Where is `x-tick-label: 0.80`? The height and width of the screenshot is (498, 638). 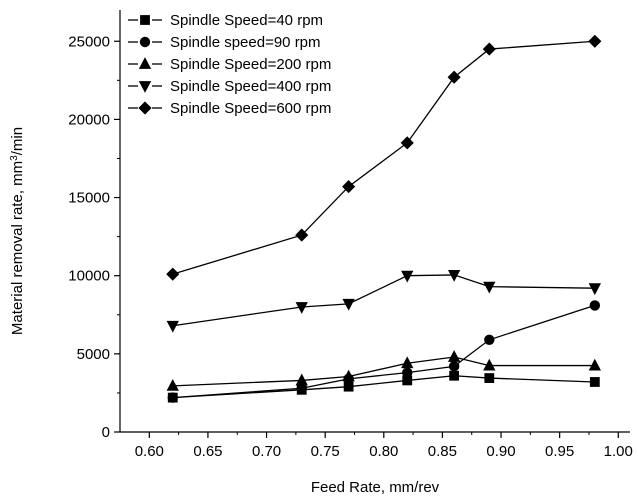
x-tick-label: 0.80 is located at coordinates (383, 451).